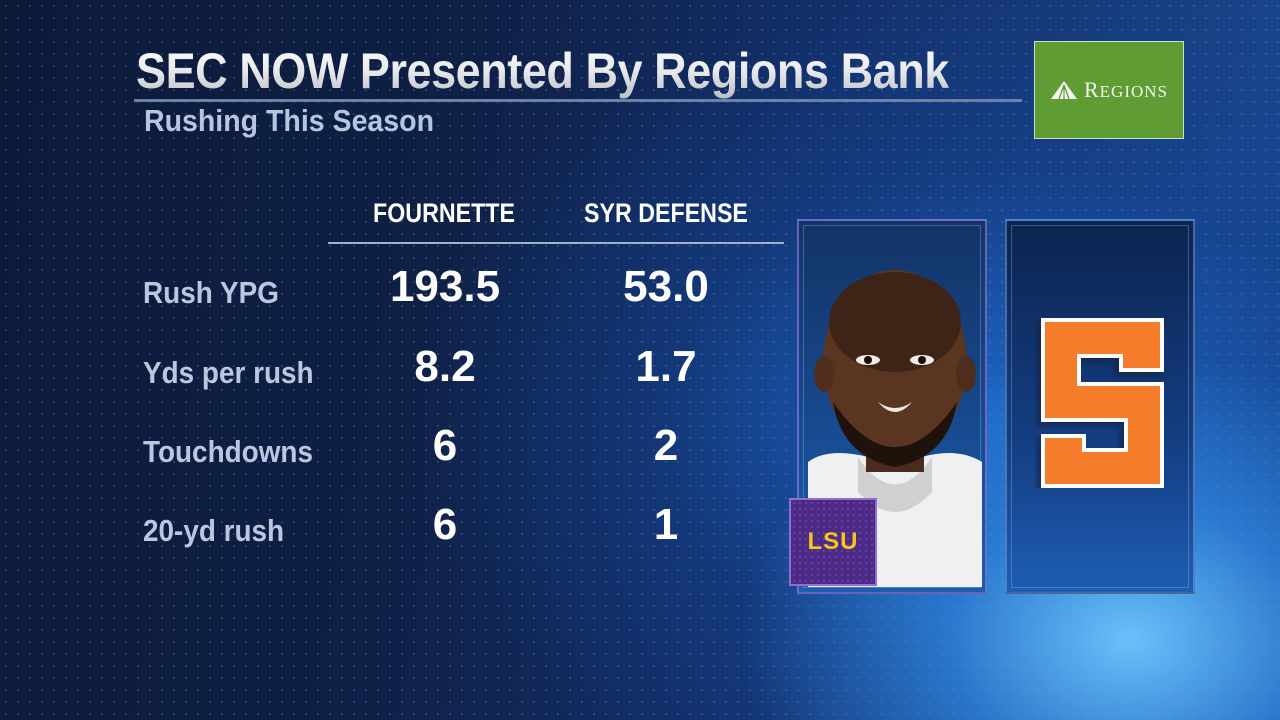 The height and width of the screenshot is (720, 1280). Describe the element at coordinates (289, 120) in the screenshot. I see `page-subtitle: Rushing This Season` at that location.